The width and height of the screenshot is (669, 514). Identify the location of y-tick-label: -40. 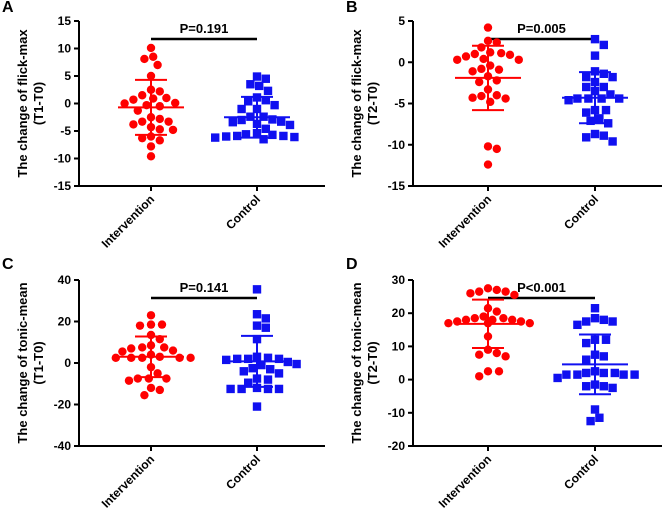
(63, 446).